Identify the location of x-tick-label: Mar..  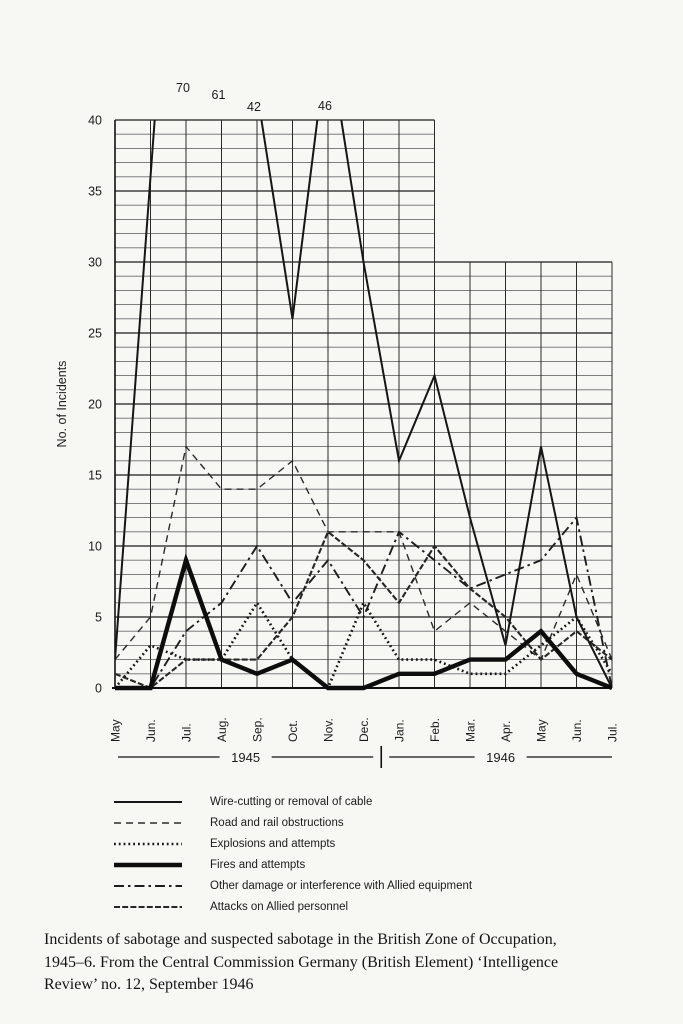
(471, 730).